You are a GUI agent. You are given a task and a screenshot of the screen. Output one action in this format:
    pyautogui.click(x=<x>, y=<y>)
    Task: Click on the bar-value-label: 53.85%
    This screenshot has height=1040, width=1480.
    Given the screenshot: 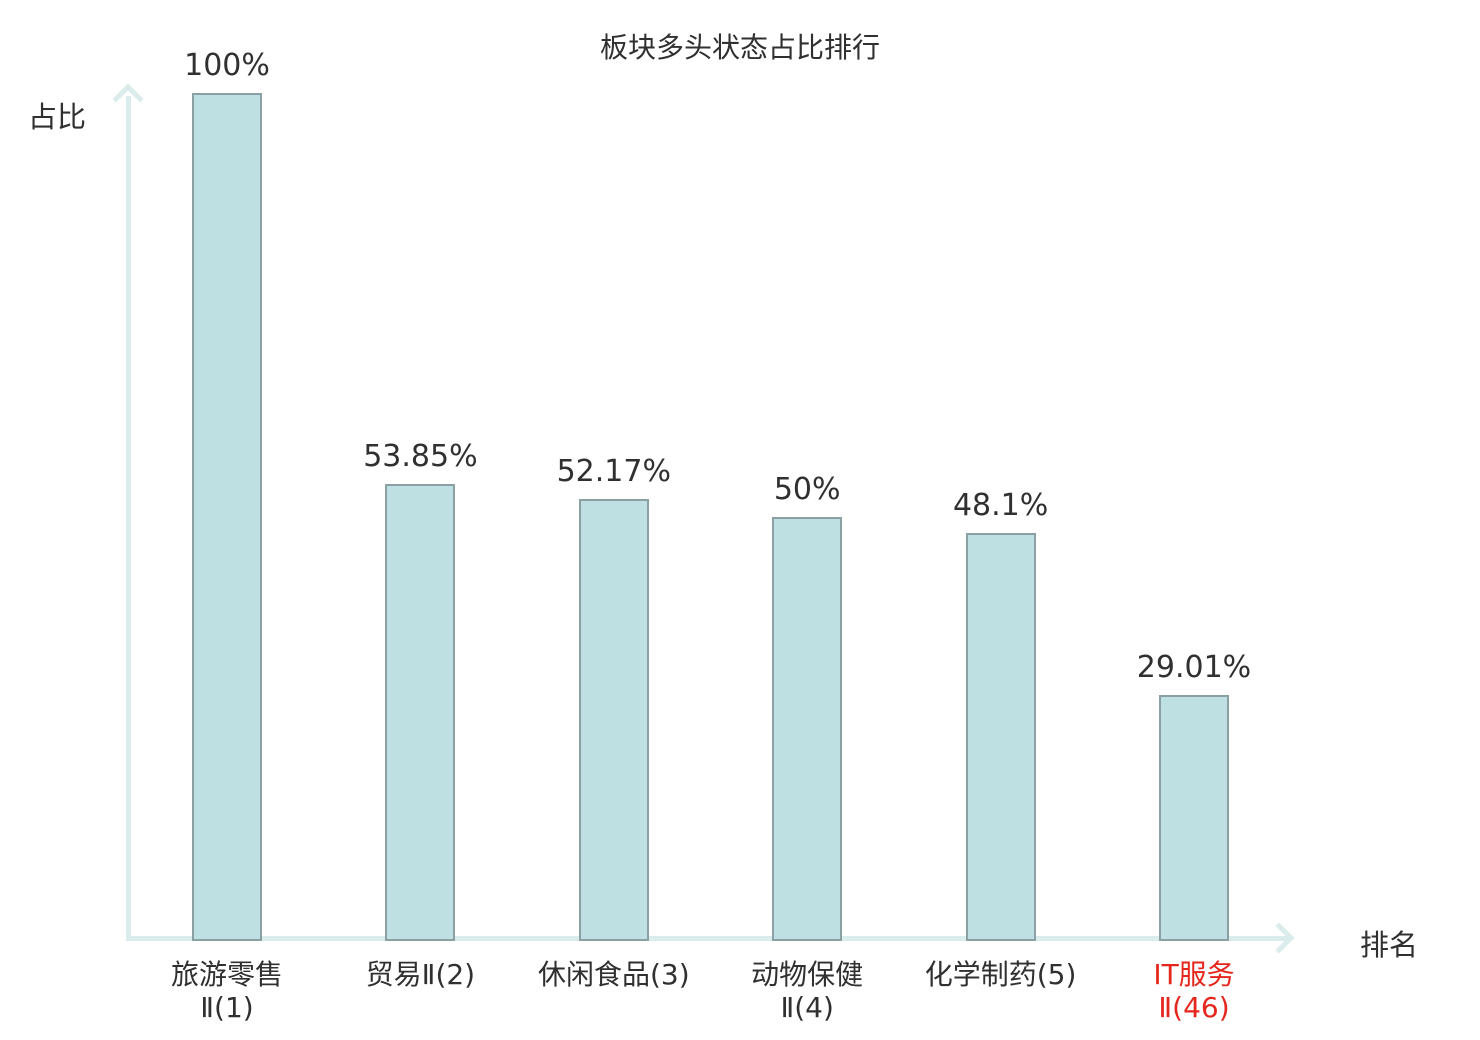 What is the action you would take?
    pyautogui.click(x=420, y=456)
    